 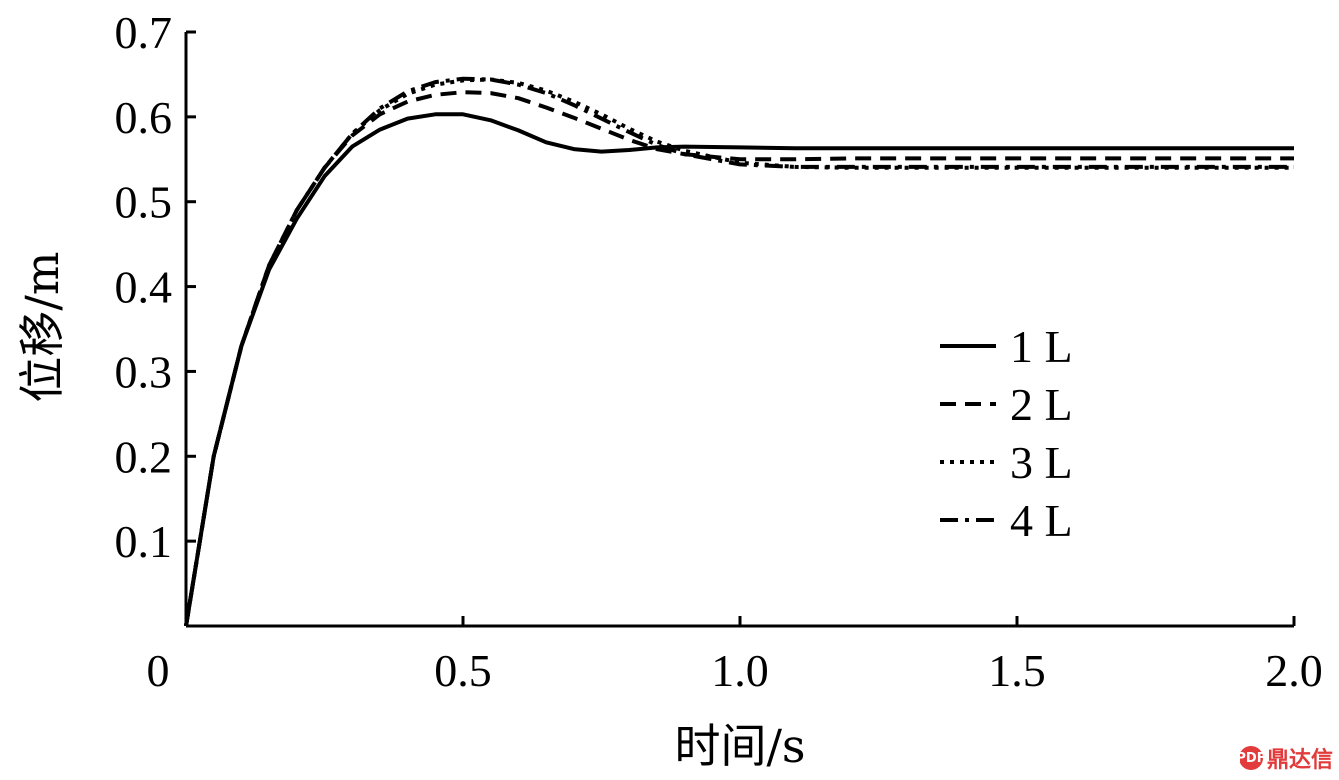 What do you see at coordinates (144, 287) in the screenshot?
I see `y-tick-label: 0.4` at bounding box center [144, 287].